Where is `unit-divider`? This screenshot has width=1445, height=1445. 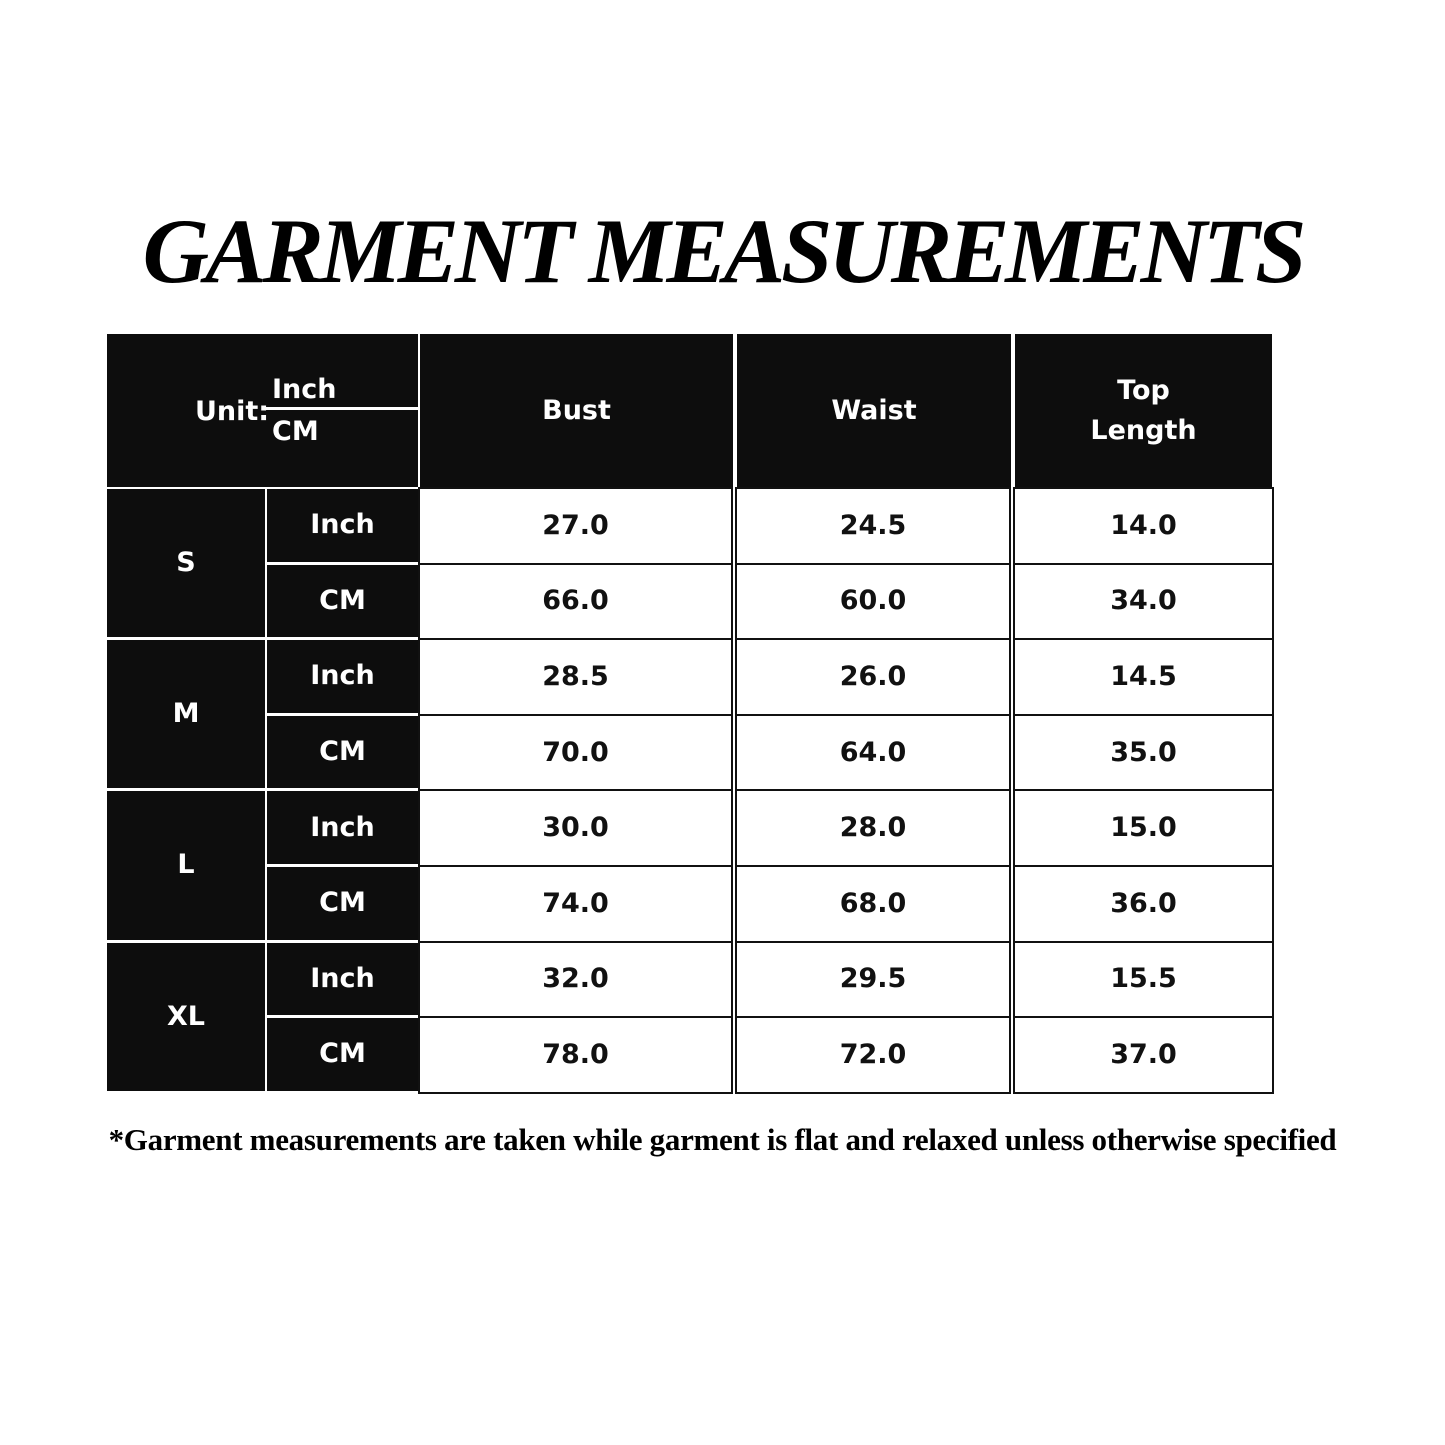
unit-divider is located at coordinates (341, 408).